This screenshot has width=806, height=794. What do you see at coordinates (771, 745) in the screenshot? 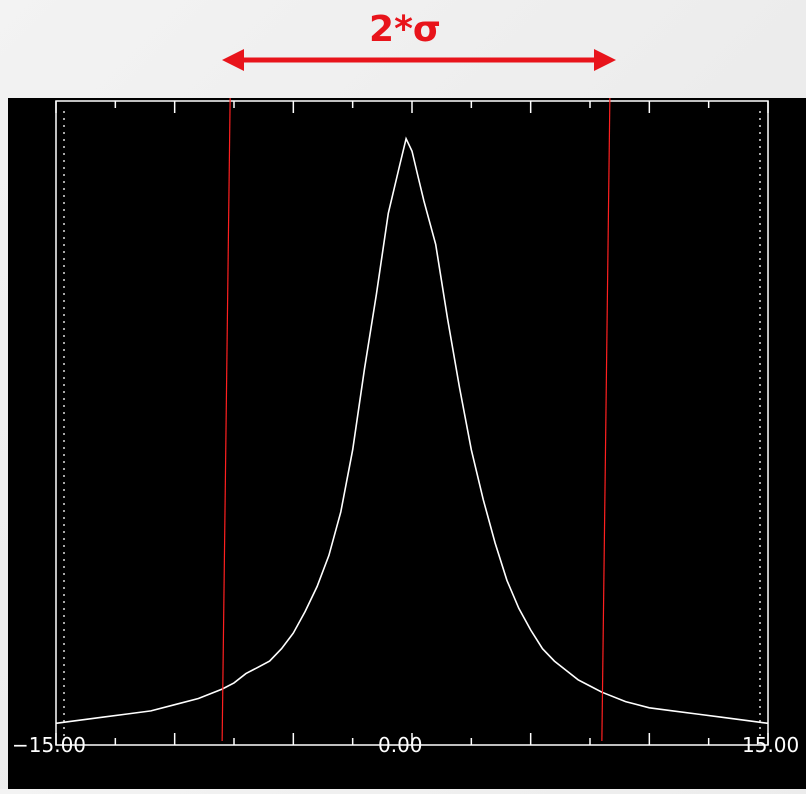
I see `x-tick-label-max: 15.00` at bounding box center [771, 745].